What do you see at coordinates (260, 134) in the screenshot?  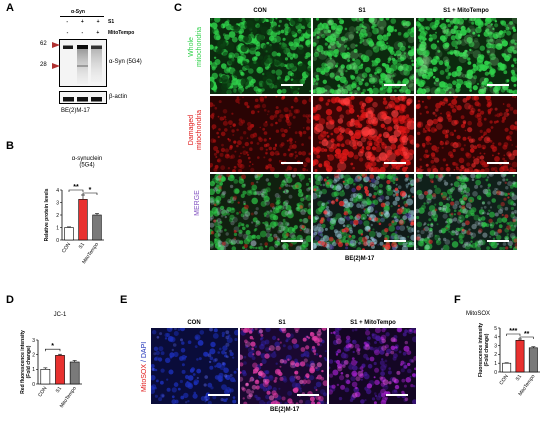 I see `micrograph-damaged-con` at bounding box center [260, 134].